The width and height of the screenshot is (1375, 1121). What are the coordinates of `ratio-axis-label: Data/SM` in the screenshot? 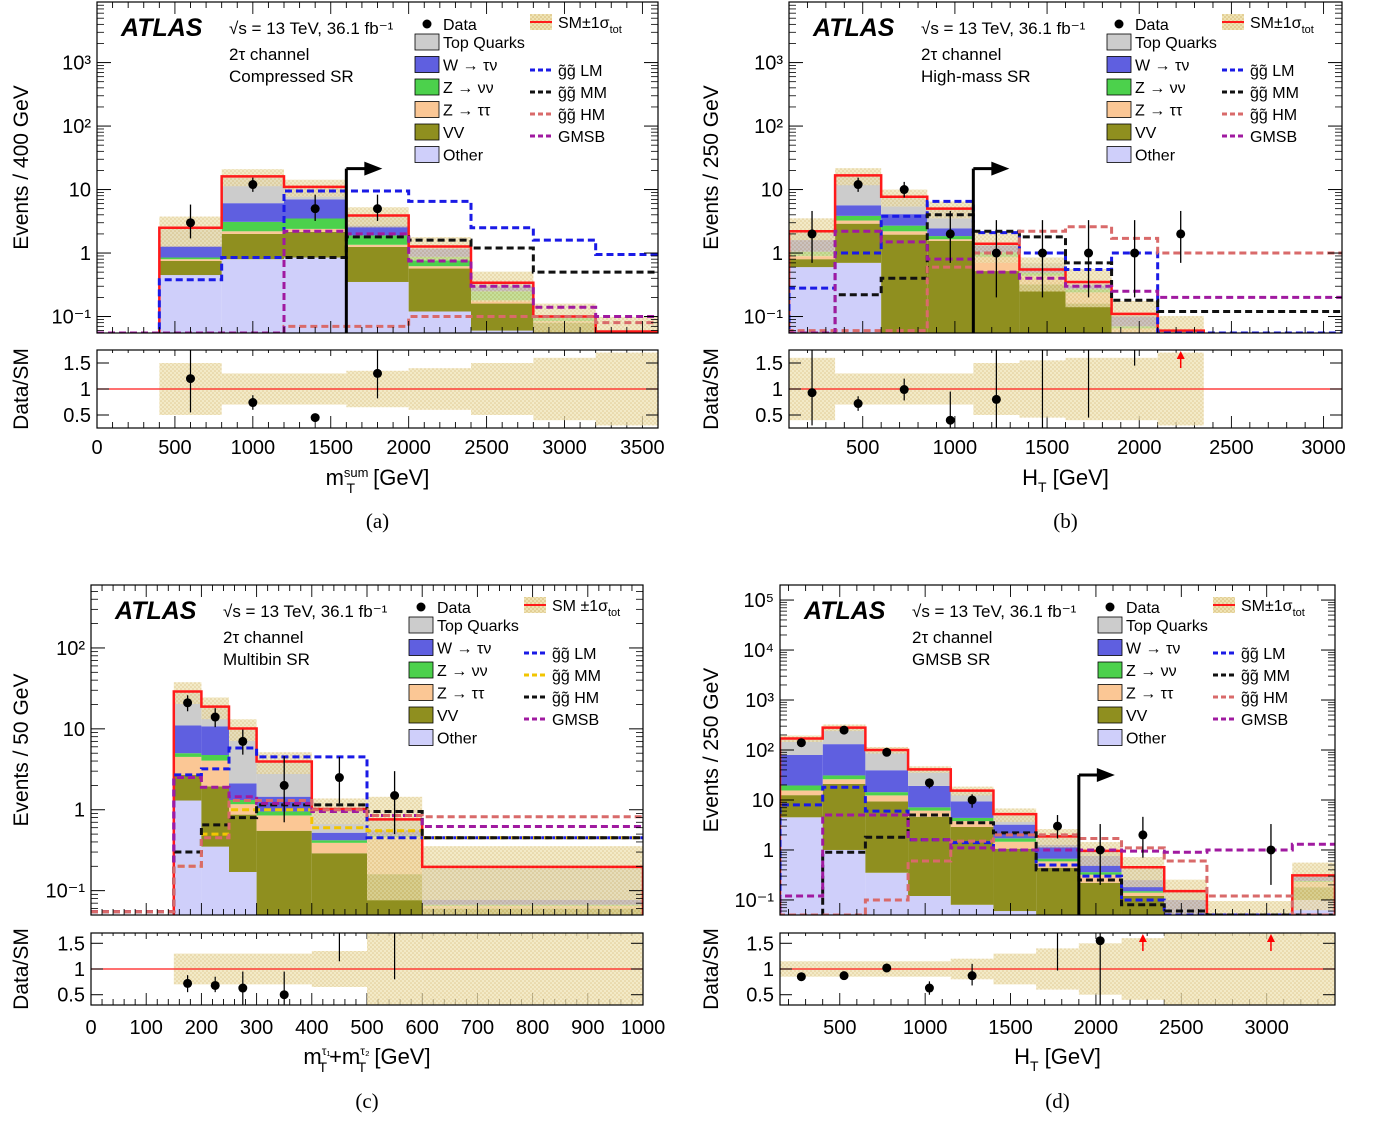 It's located at (711, 389).